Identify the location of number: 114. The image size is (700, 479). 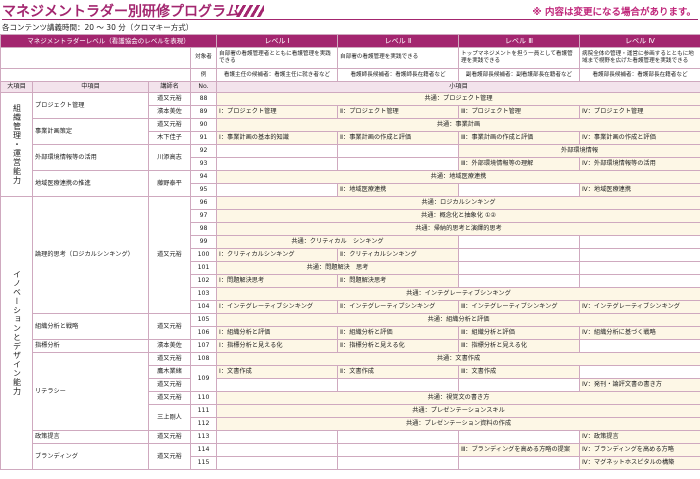
(203, 450).